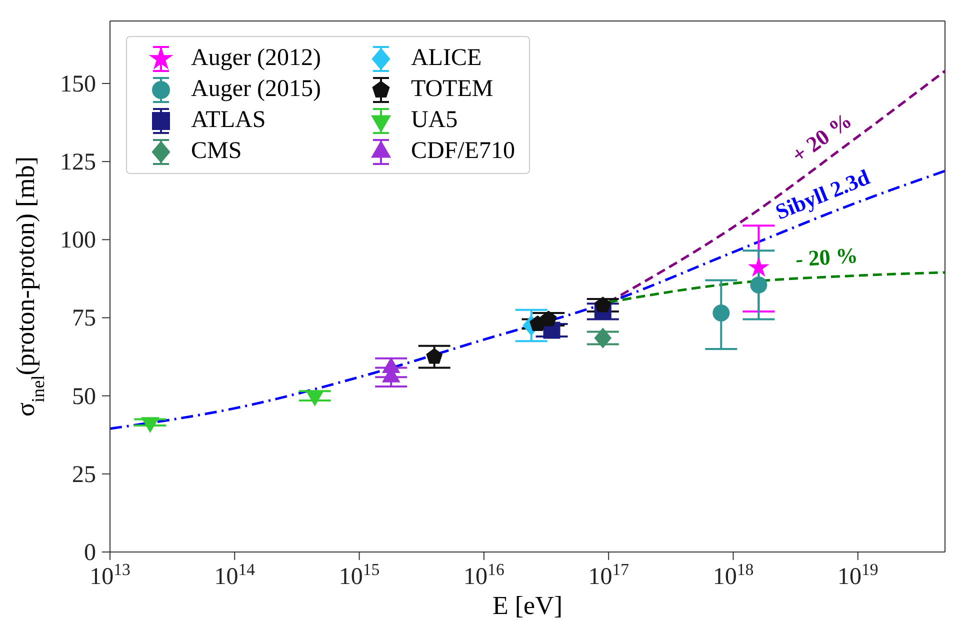  What do you see at coordinates (256, 89) in the screenshot?
I see `legend-label: Auger (2015)` at bounding box center [256, 89].